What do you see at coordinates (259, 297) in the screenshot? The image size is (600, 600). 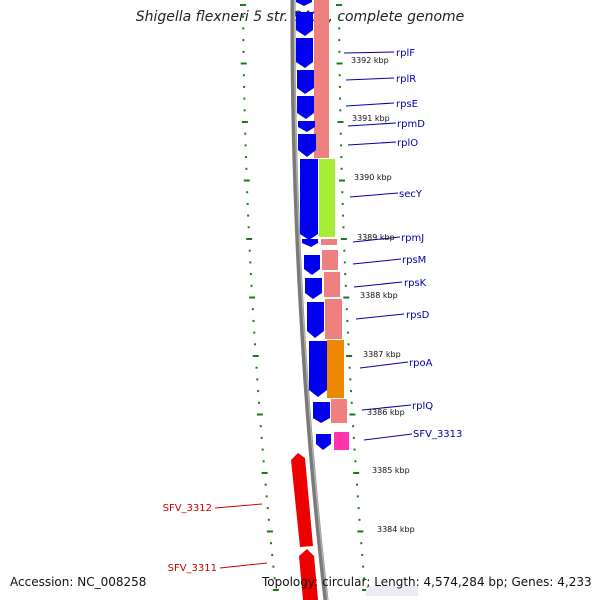 I see `left-tick-ring` at bounding box center [259, 297].